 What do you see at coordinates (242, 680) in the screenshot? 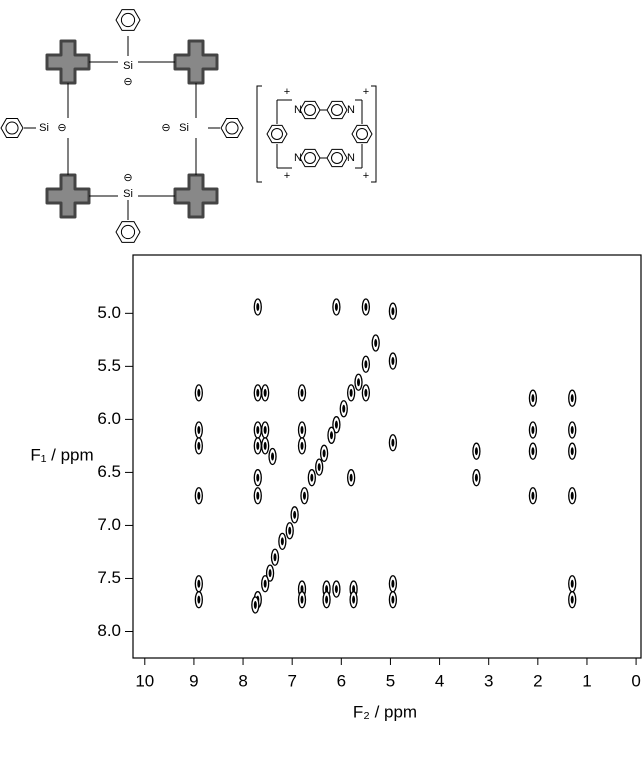
I see `x-tick-label: 8` at bounding box center [242, 680].